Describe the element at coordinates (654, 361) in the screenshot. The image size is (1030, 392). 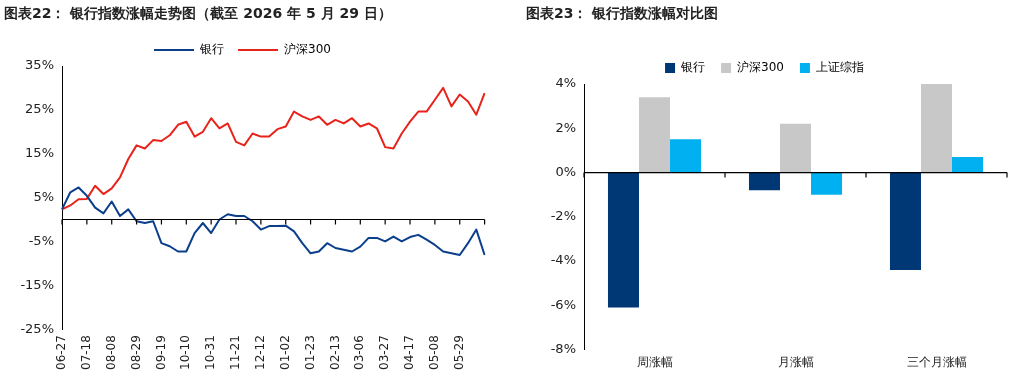
I see `x-tick-label: 周涨幅` at that location.